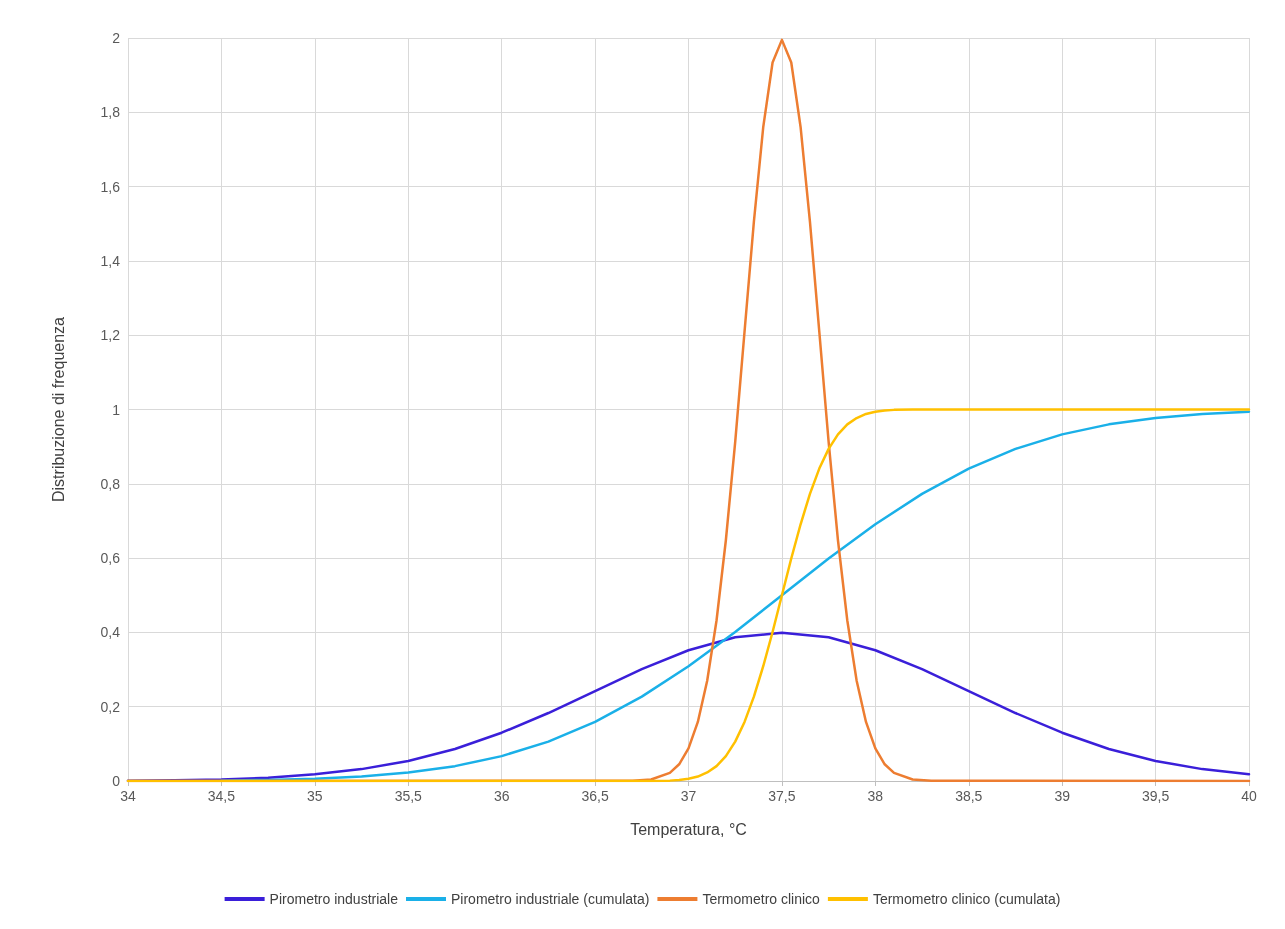 This screenshot has width=1285, height=929. What do you see at coordinates (110, 112) in the screenshot?
I see `y-tick-label: 1,8` at bounding box center [110, 112].